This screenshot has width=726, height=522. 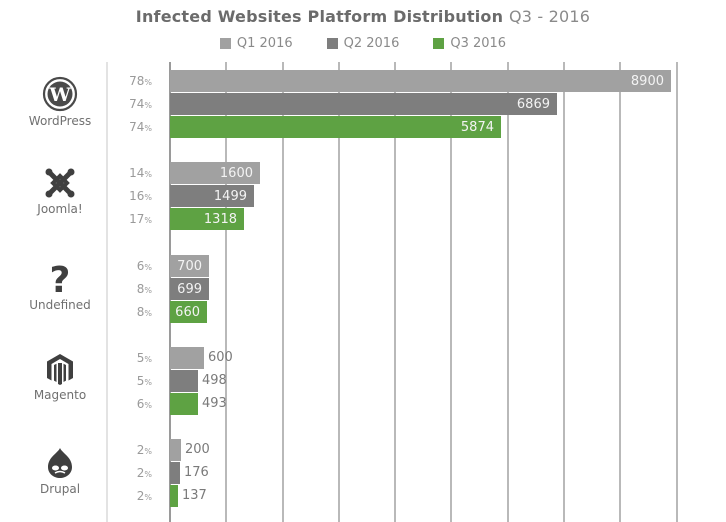 What do you see at coordinates (335, 127) in the screenshot?
I see `bar-q3-2016: 5874` at bounding box center [335, 127].